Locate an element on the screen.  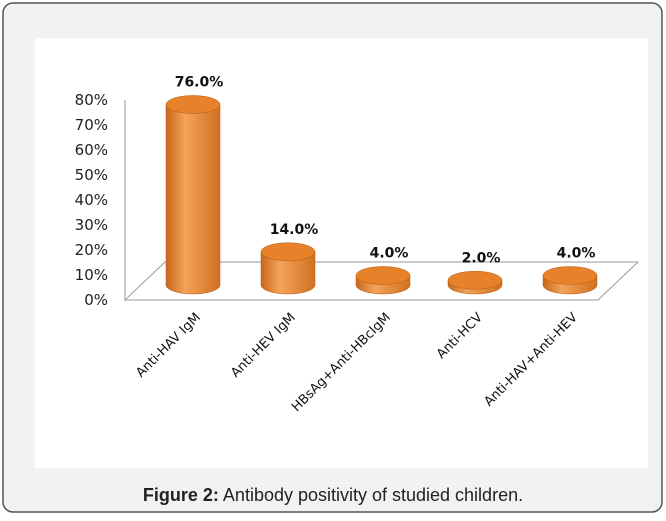
floor is located at coordinates (381, 281).